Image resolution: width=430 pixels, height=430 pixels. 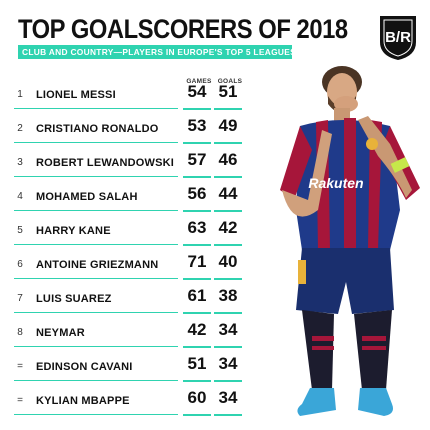 I want to click on table-row: 2 CRISTIANO RONALDO 53 49, so click(x=150, y=130).